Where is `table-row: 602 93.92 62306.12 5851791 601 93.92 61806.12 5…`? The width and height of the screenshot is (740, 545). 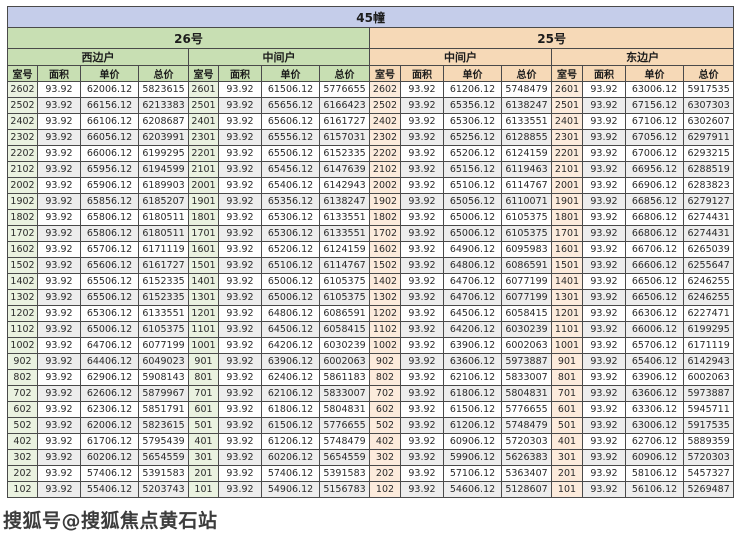
table-row: 602 93.92 62306.12 5851791 601 93.92 61806.12 5… is located at coordinates (371, 409).